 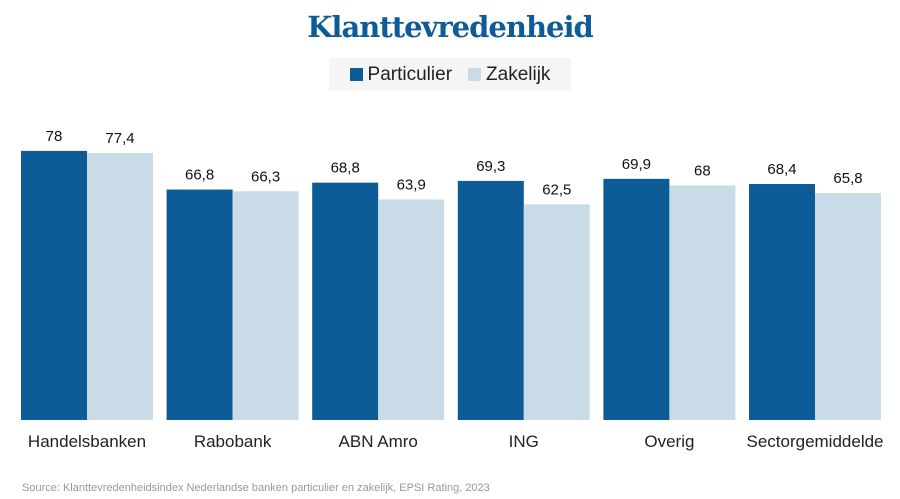 I want to click on data-label: 78, so click(x=54, y=136).